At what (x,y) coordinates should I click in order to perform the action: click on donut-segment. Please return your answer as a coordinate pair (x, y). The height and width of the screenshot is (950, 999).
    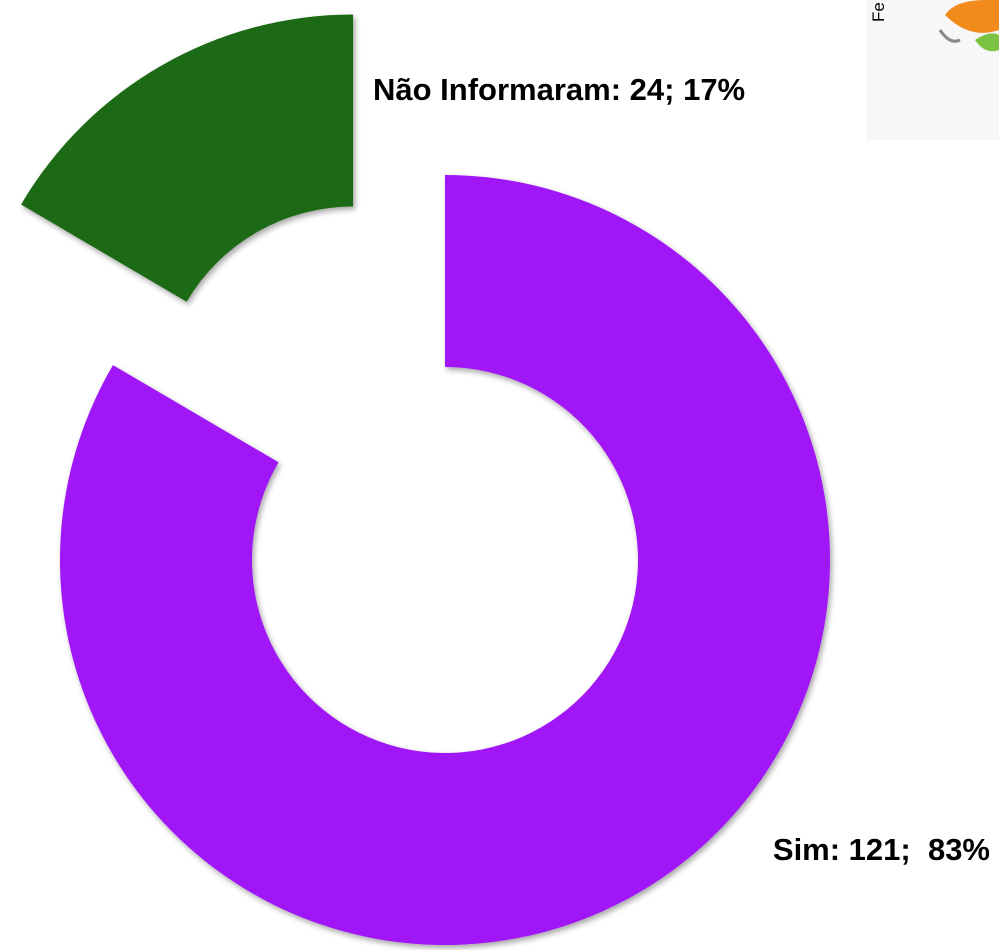
    Looking at the image, I should click on (187, 158).